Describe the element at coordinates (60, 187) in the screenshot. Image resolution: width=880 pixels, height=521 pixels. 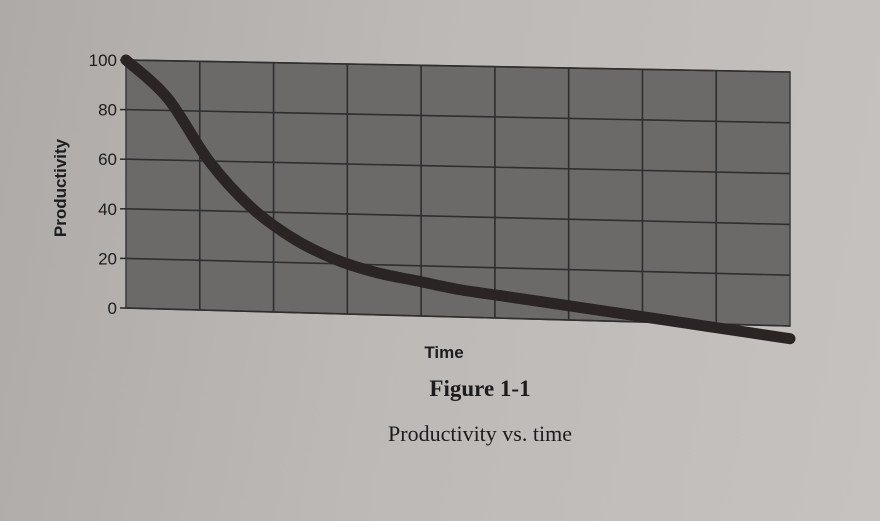
I see `y-axis-label: Productivity` at that location.